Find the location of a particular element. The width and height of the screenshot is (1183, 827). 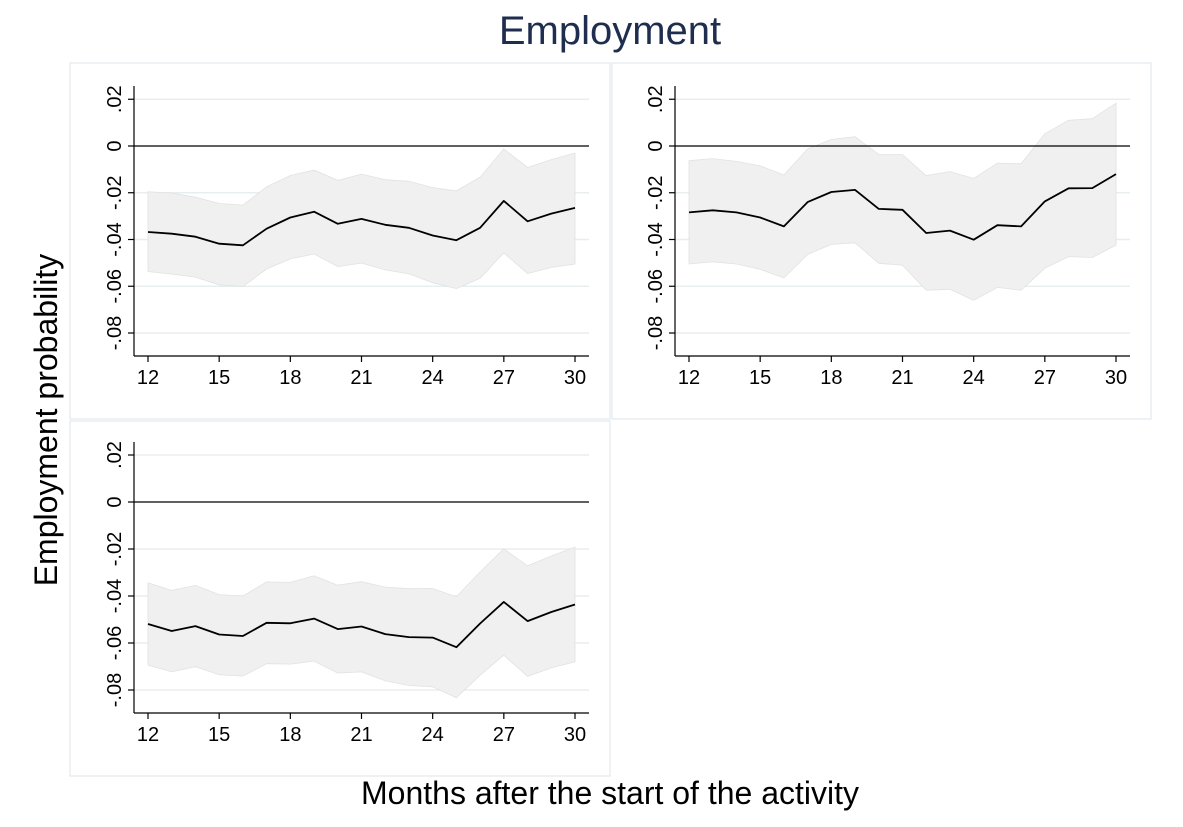

x-axis-title: Months after the start of the activity is located at coordinates (610, 793).